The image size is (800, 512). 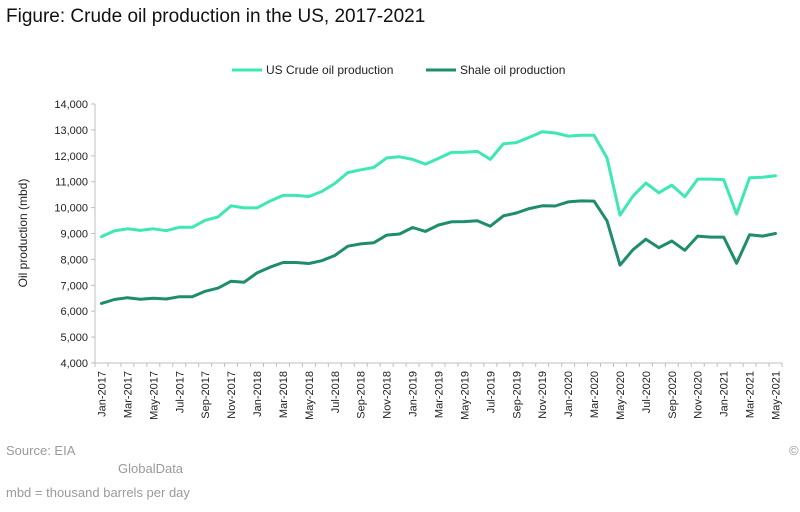 What do you see at coordinates (284, 394) in the screenshot?
I see `x-tick-label: Mar-2018` at bounding box center [284, 394].